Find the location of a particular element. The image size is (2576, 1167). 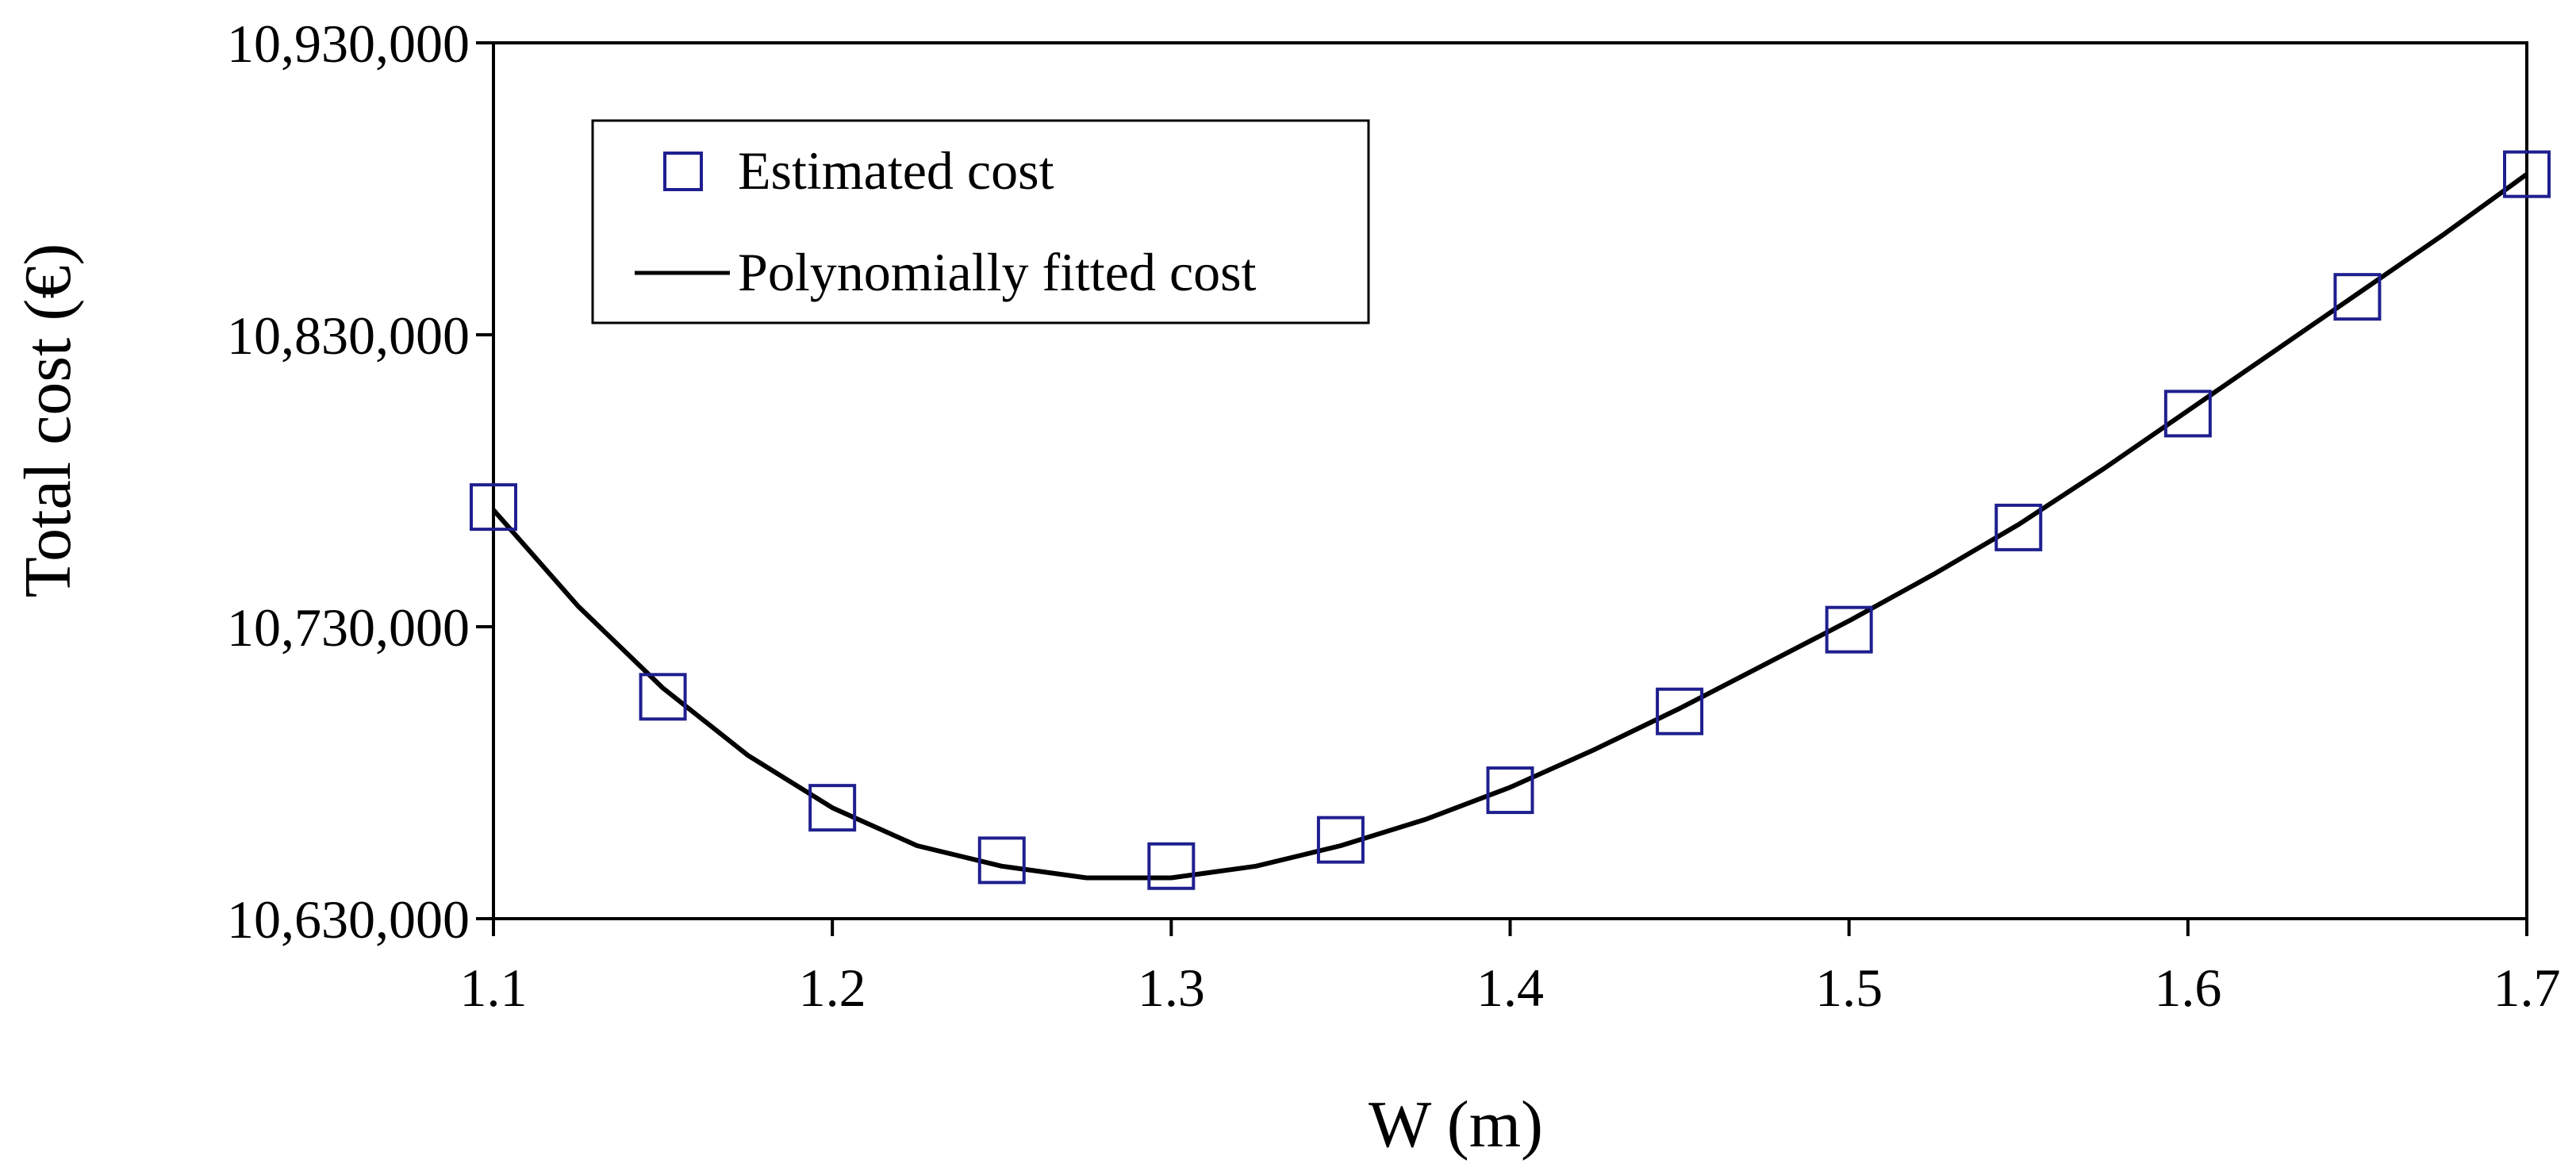

legend-box is located at coordinates (981, 221).